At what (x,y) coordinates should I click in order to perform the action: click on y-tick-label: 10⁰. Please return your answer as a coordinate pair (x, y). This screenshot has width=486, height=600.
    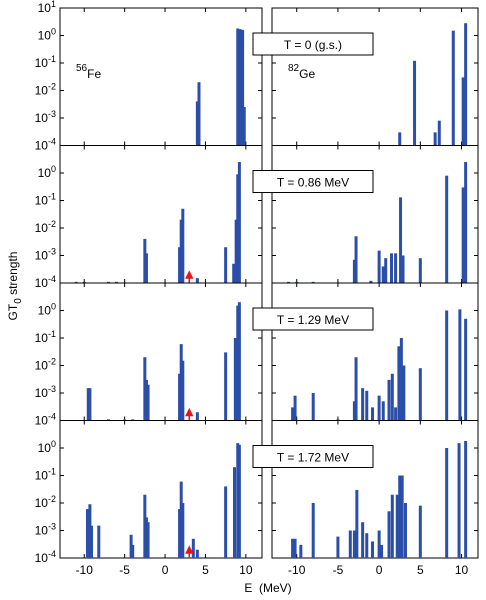
    Looking at the image, I should click on (47, 447).